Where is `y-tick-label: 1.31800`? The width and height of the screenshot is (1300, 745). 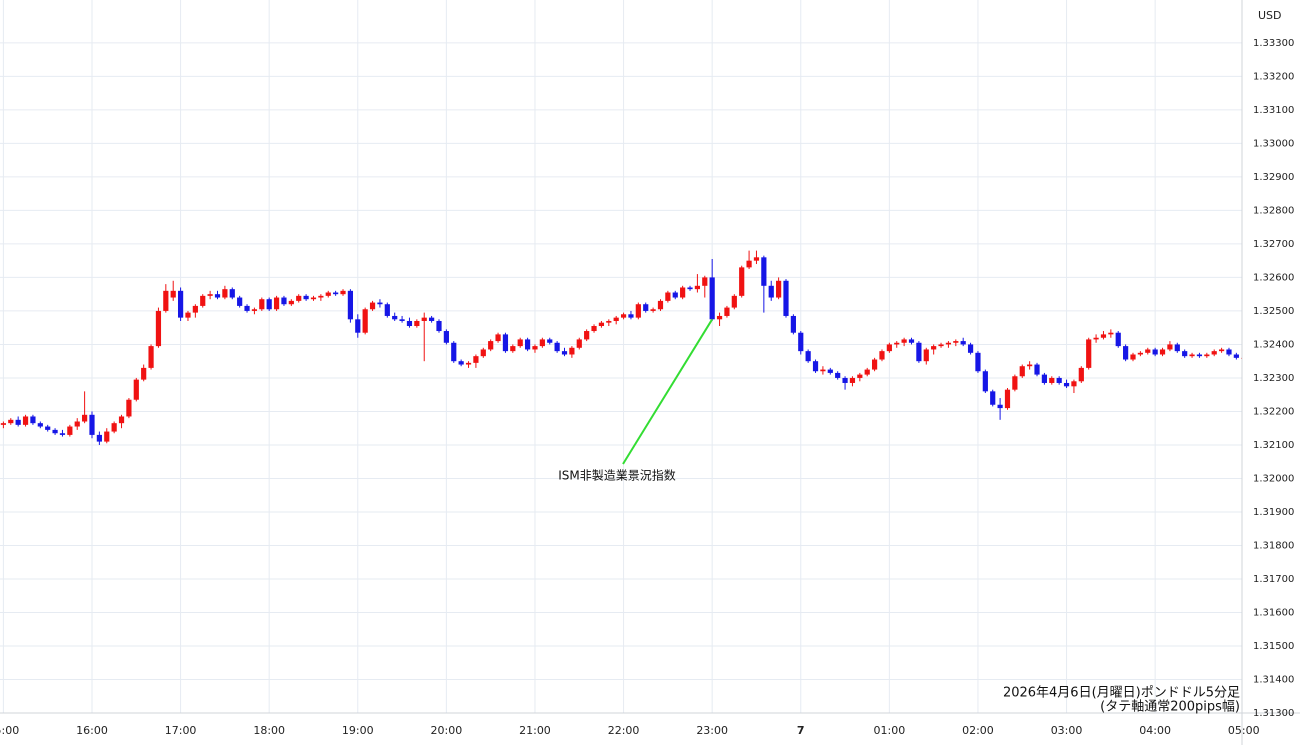 y-tick-label: 1.31800 is located at coordinates (1273, 545).